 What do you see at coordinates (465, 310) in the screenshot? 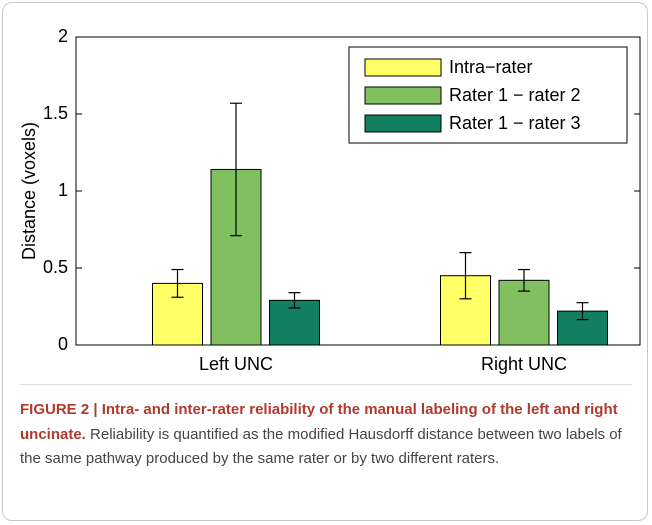
I see `bar` at bounding box center [465, 310].